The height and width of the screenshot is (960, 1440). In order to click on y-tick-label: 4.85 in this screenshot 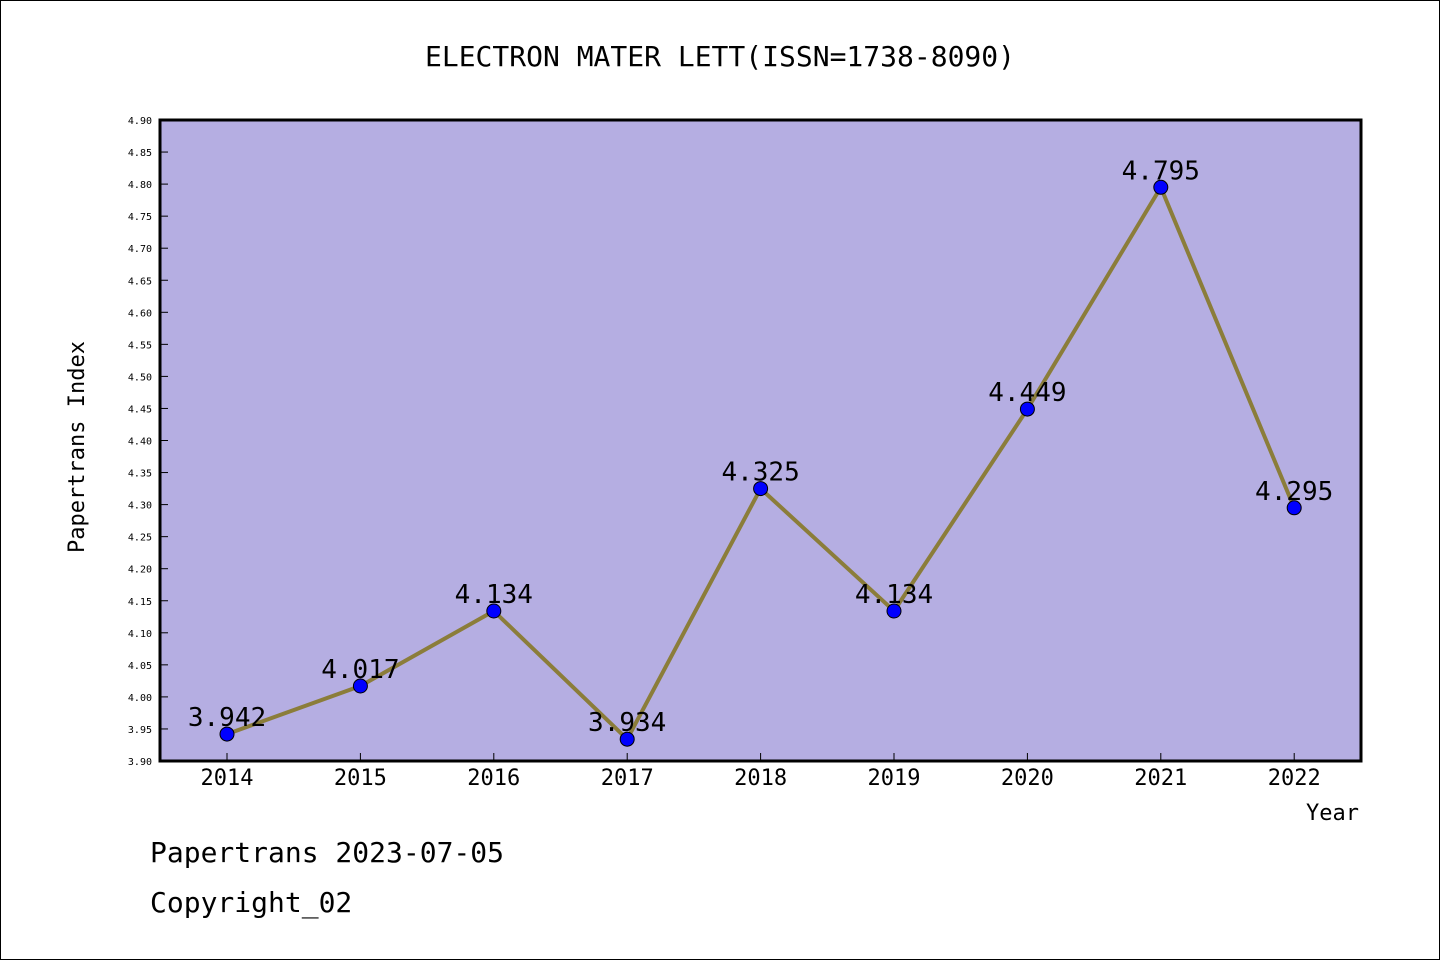, I will do `click(140, 153)`.